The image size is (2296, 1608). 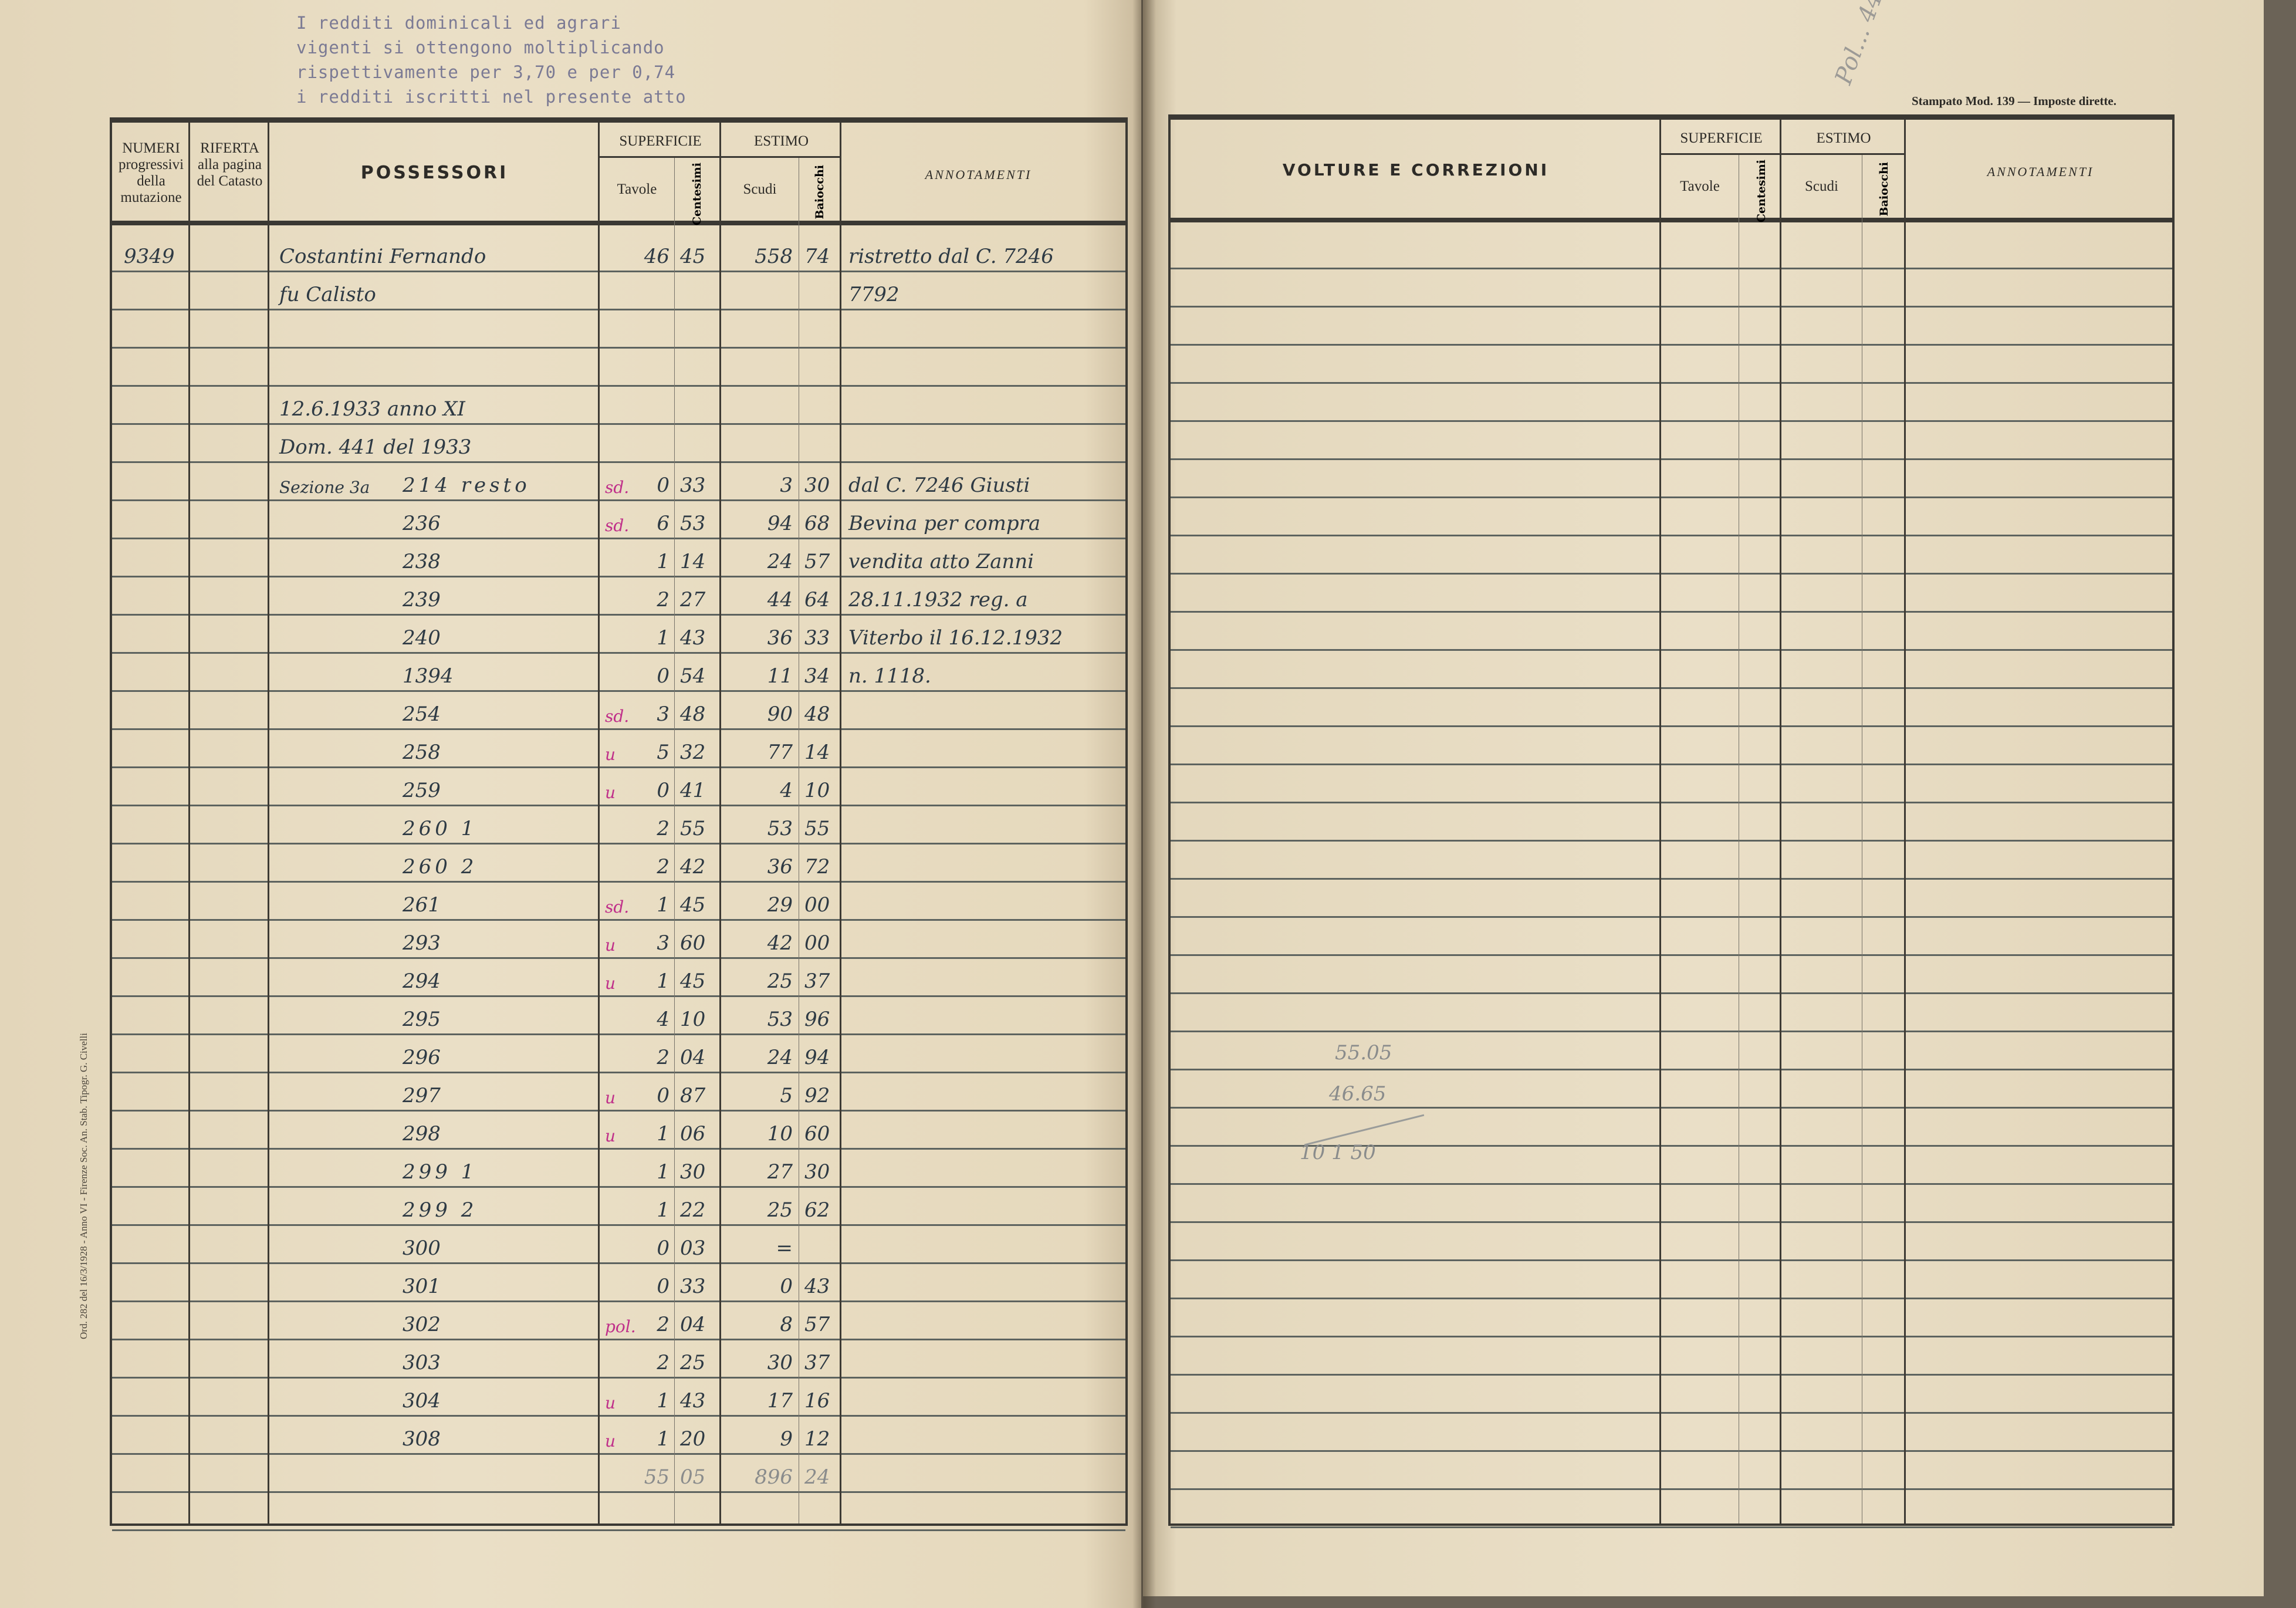 I want to click on table-row: 254 sd. 3 48 90 48, so click(x=618, y=711).